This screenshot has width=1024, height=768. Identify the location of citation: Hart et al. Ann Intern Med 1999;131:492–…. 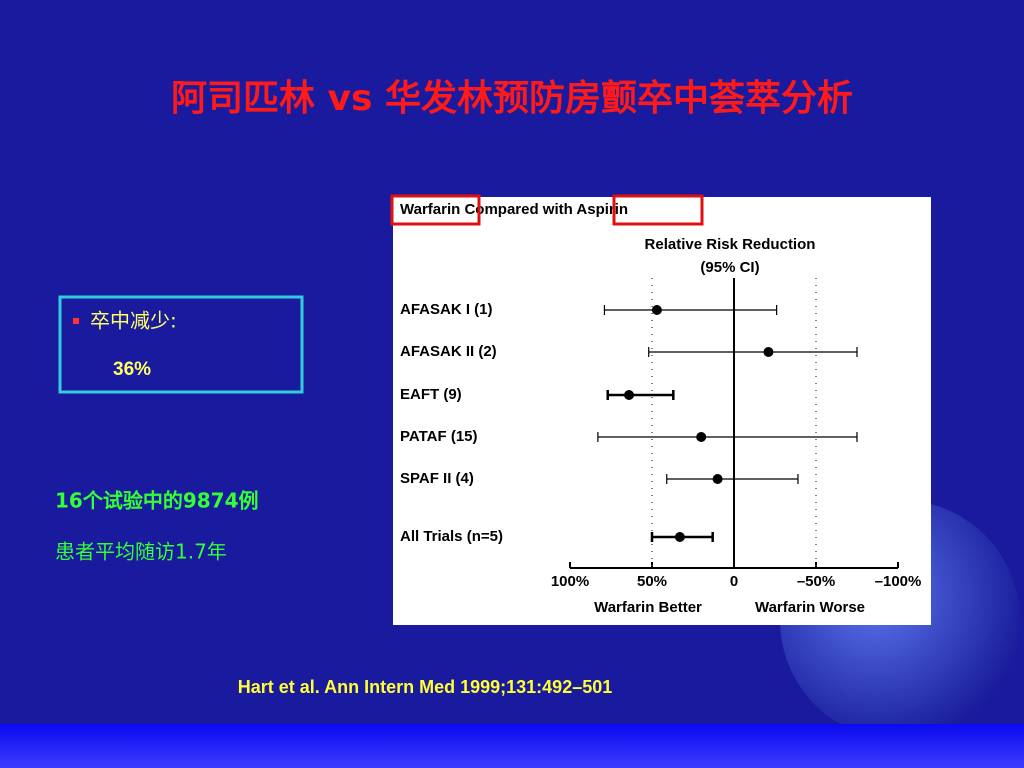
(425, 687).